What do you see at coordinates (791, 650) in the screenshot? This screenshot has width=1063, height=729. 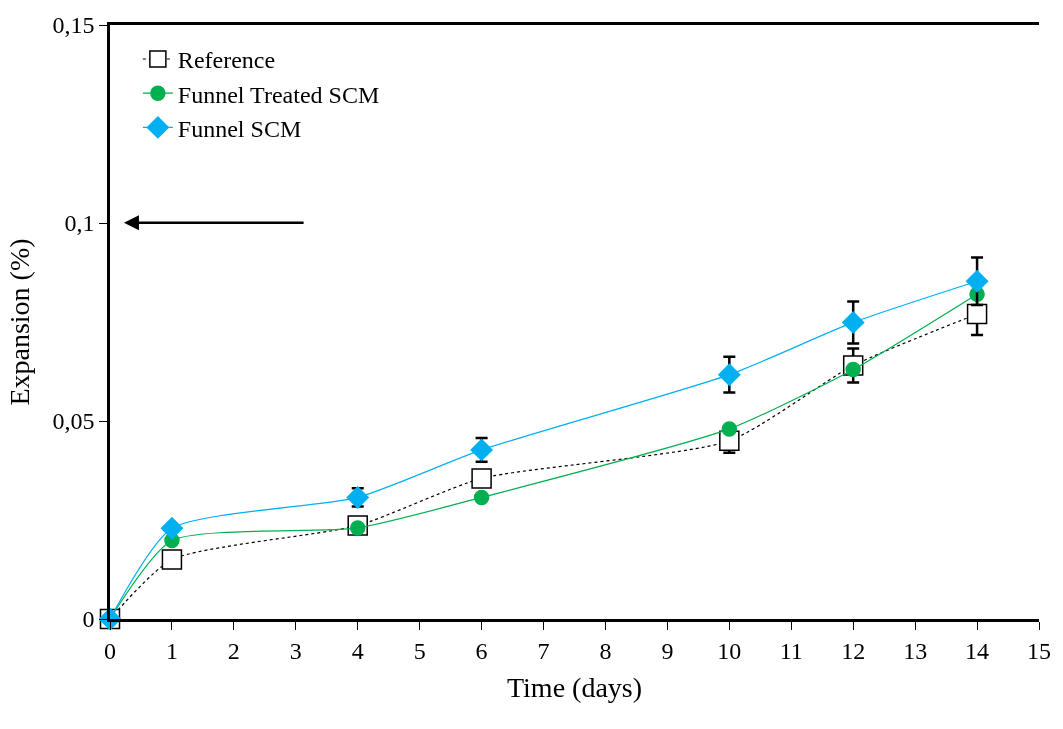 I see `x-tick-label: 11` at bounding box center [791, 650].